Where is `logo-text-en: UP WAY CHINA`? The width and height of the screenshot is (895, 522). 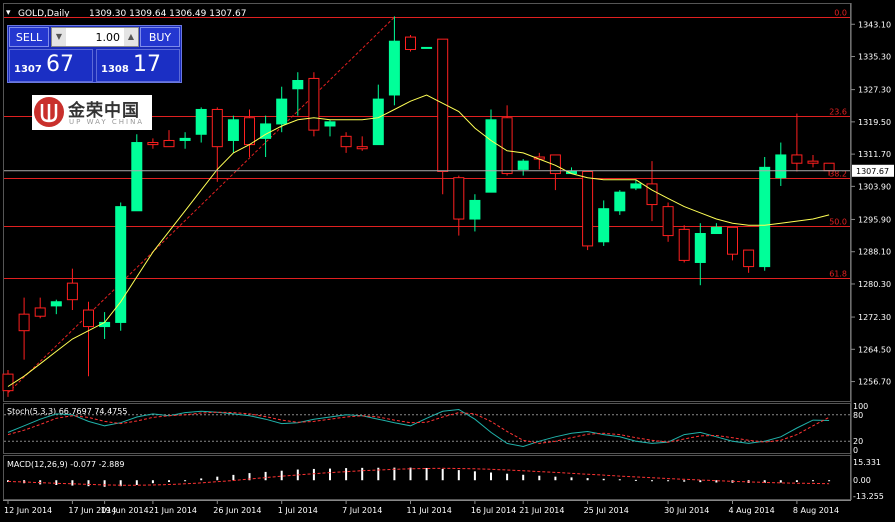 logo-text-en: UP WAY CHINA is located at coordinates (107, 122).